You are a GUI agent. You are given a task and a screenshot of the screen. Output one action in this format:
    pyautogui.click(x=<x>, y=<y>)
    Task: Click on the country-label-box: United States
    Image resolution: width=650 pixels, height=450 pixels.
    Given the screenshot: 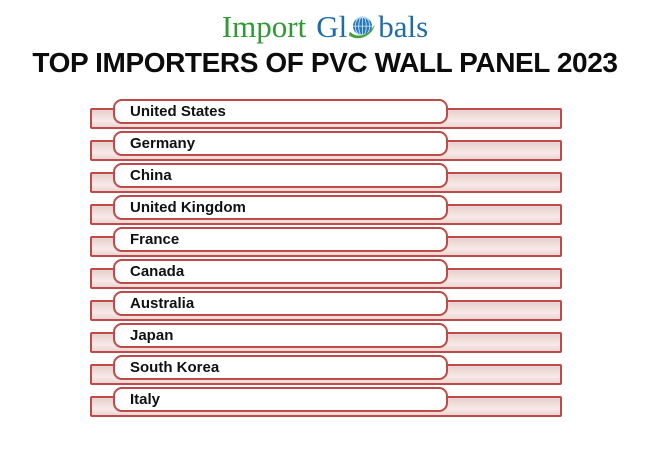 What is the action you would take?
    pyautogui.click(x=280, y=111)
    